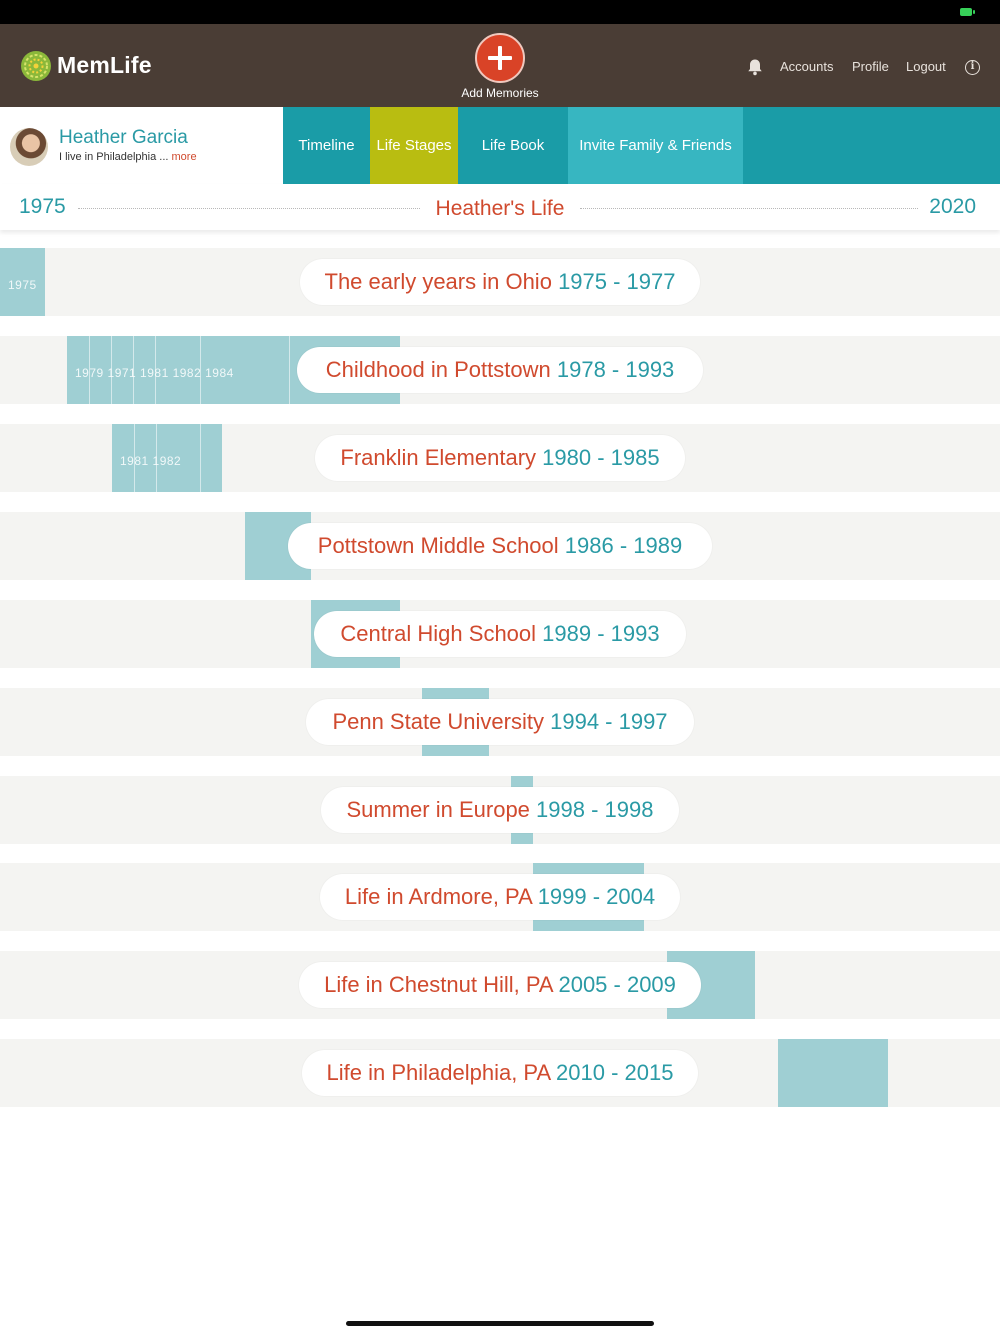 This screenshot has width=1000, height=1334. I want to click on timeline-title: Heather's Life, so click(500, 209).